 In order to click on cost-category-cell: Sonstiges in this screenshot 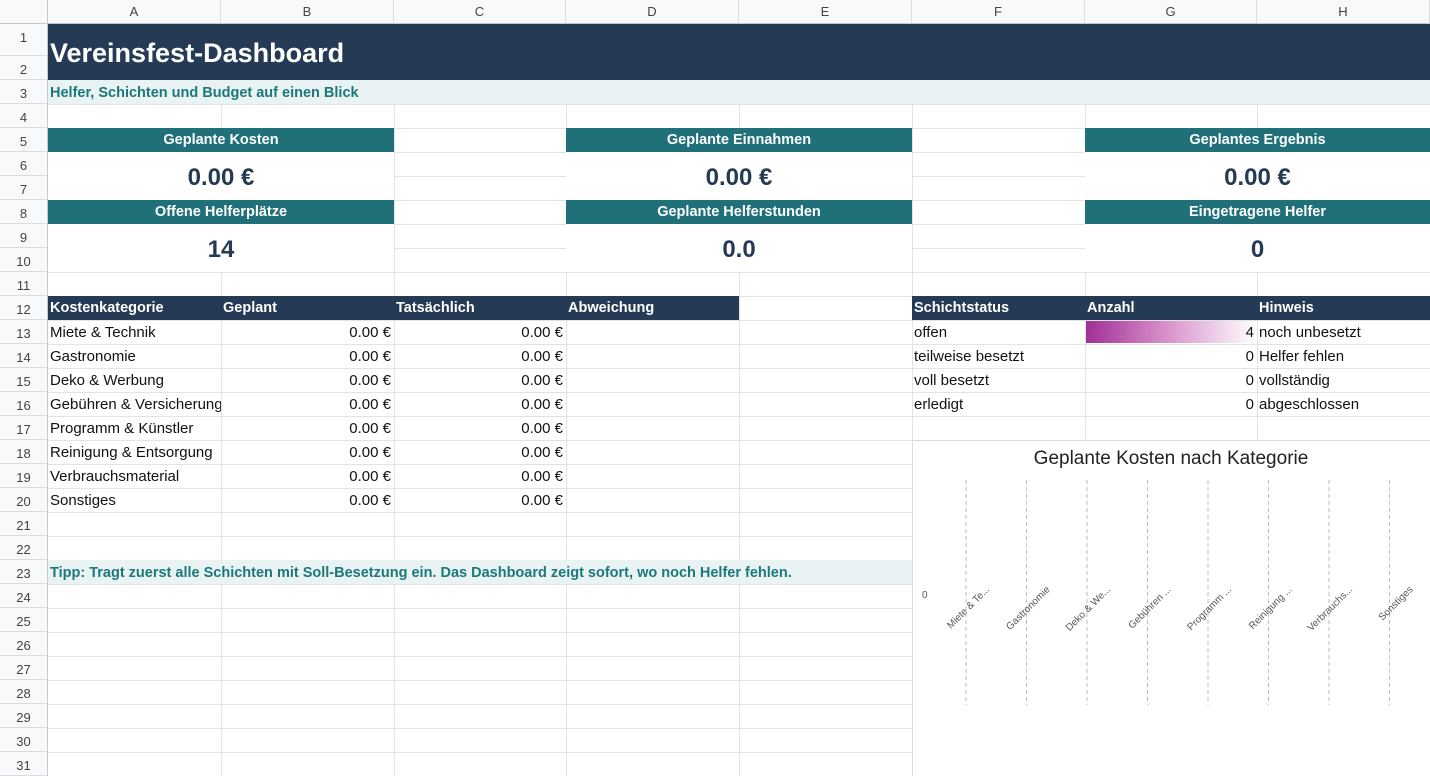, I will do `click(83, 500)`.